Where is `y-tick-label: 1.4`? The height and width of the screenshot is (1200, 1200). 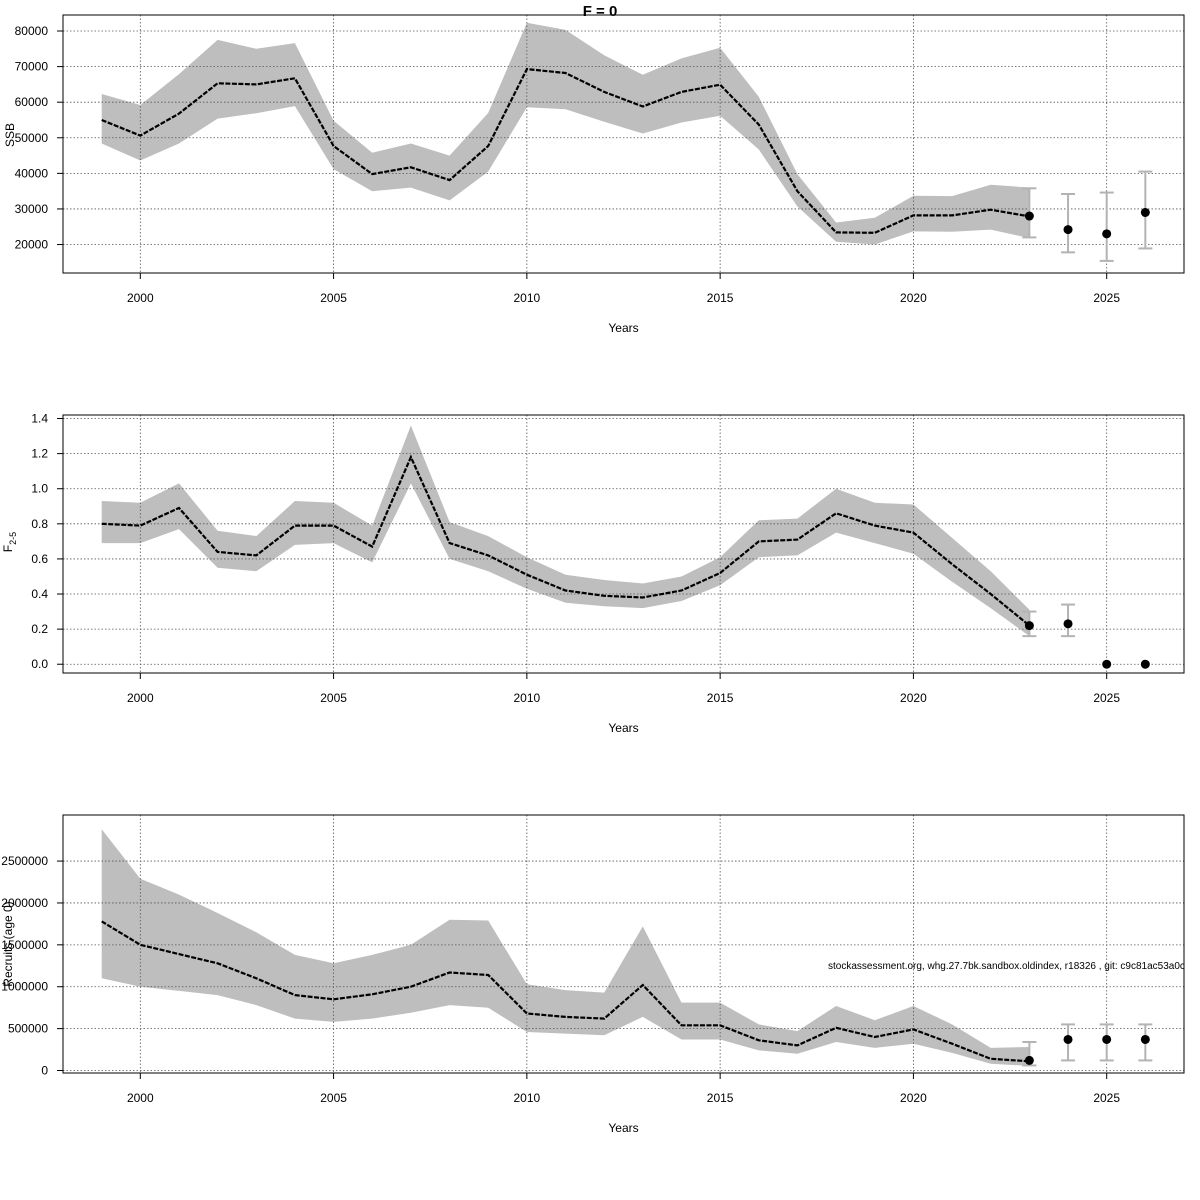 y-tick-label: 1.4 is located at coordinates (39, 419).